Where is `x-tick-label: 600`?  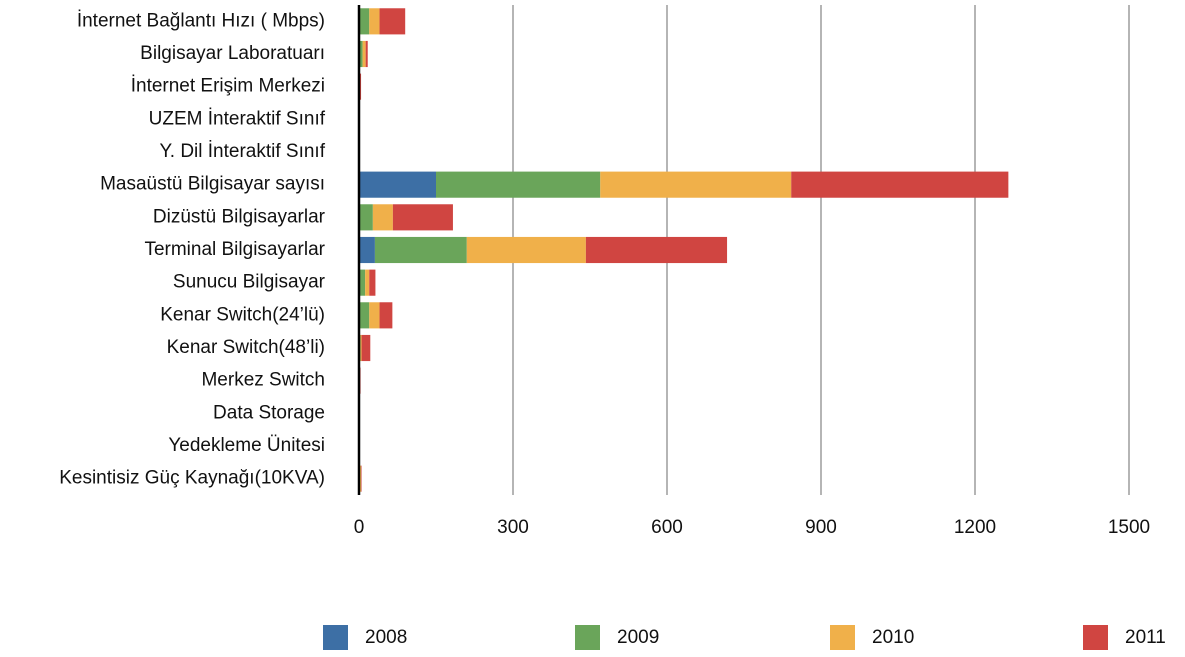
x-tick-label: 600 is located at coordinates (667, 527).